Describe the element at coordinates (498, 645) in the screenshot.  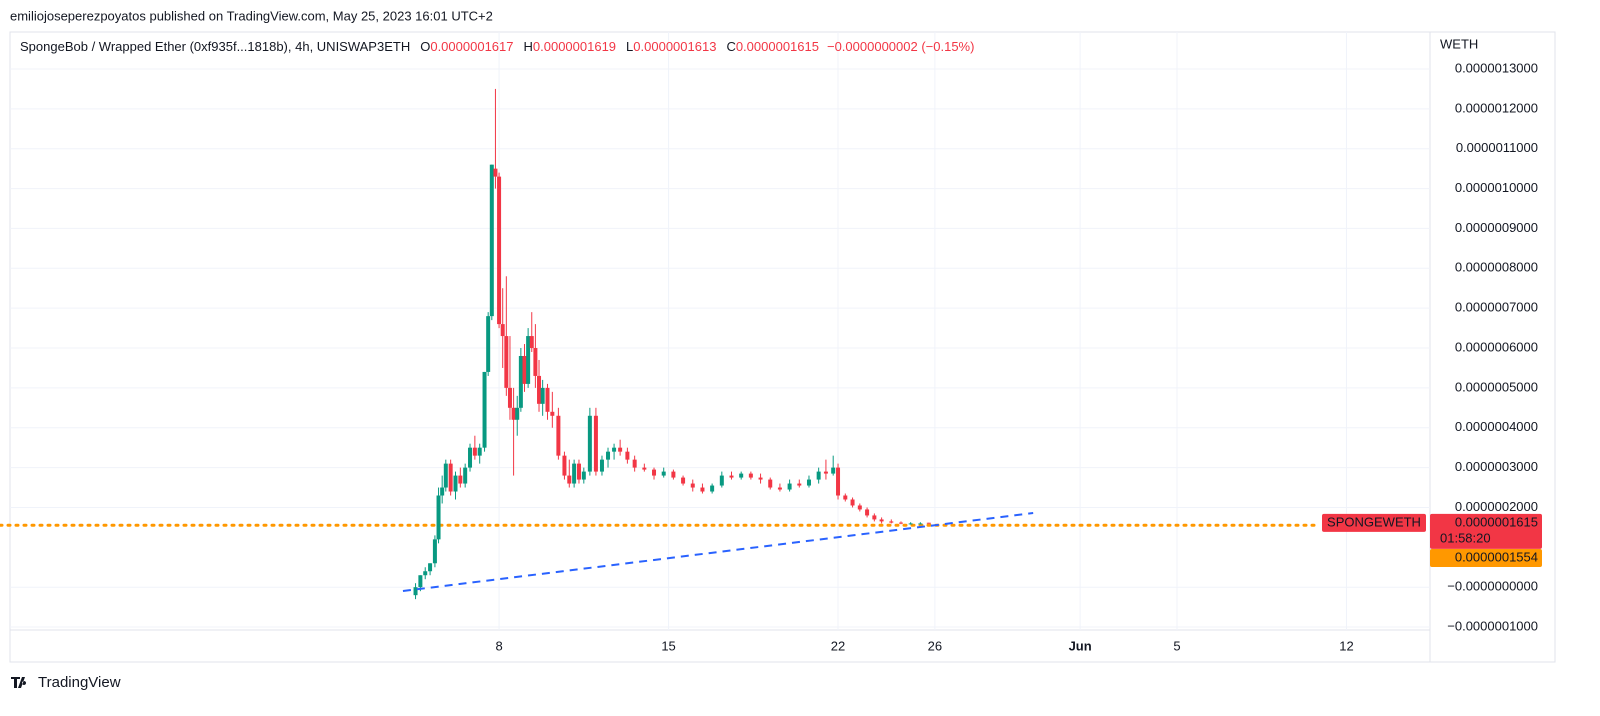
I see `x-tick-label: 8` at that location.